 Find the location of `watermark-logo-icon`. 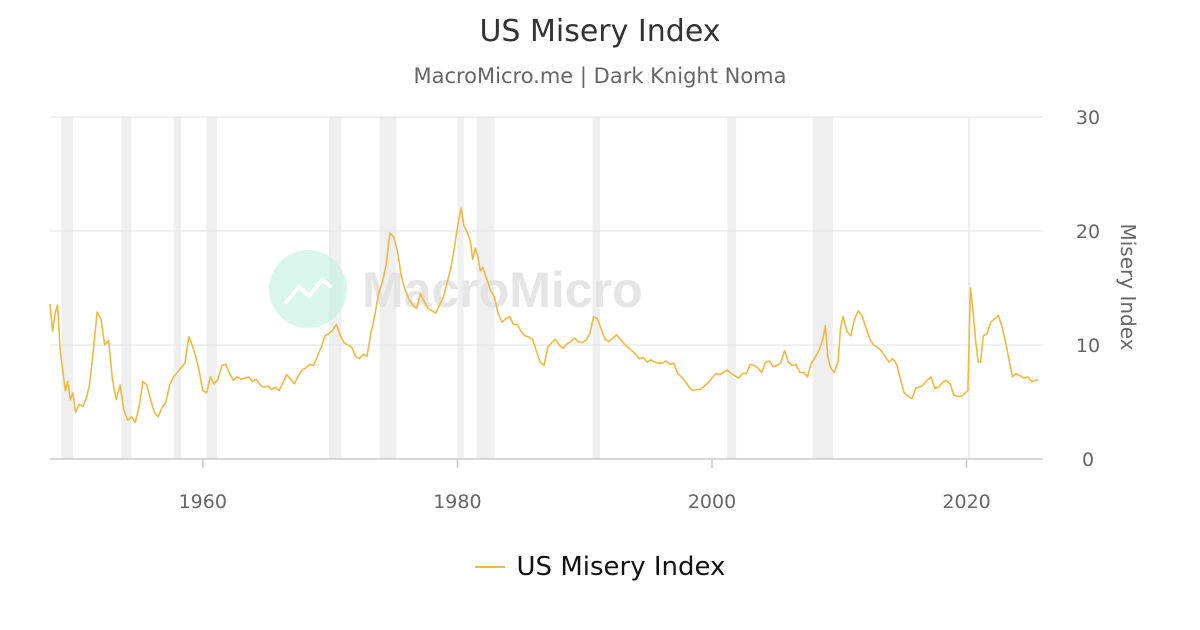

watermark-logo-icon is located at coordinates (308, 289).